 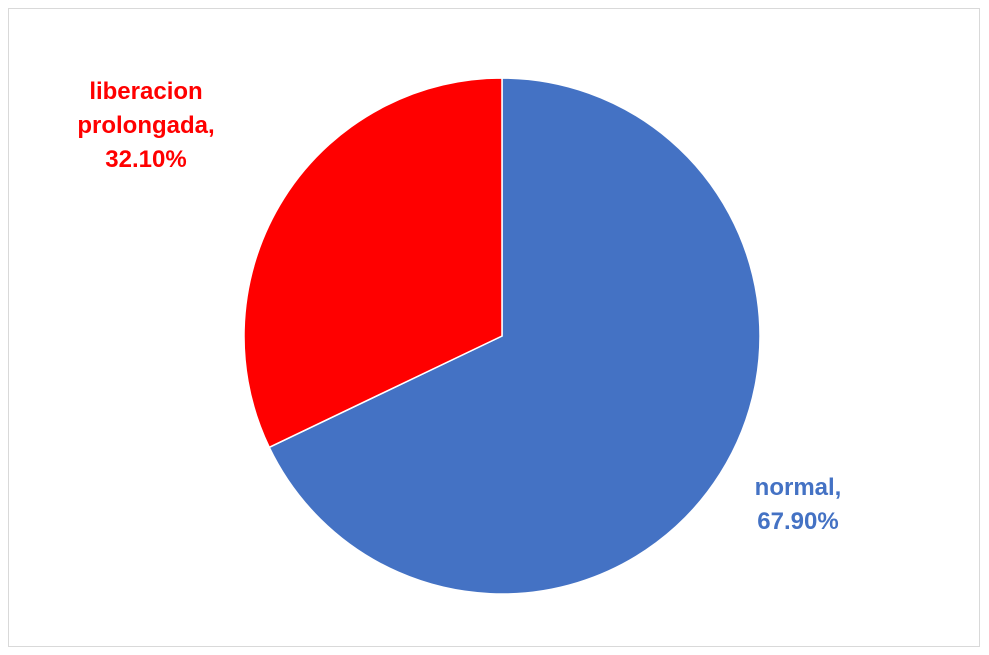 I want to click on data-label-line: 32.10%, so click(x=145, y=159).